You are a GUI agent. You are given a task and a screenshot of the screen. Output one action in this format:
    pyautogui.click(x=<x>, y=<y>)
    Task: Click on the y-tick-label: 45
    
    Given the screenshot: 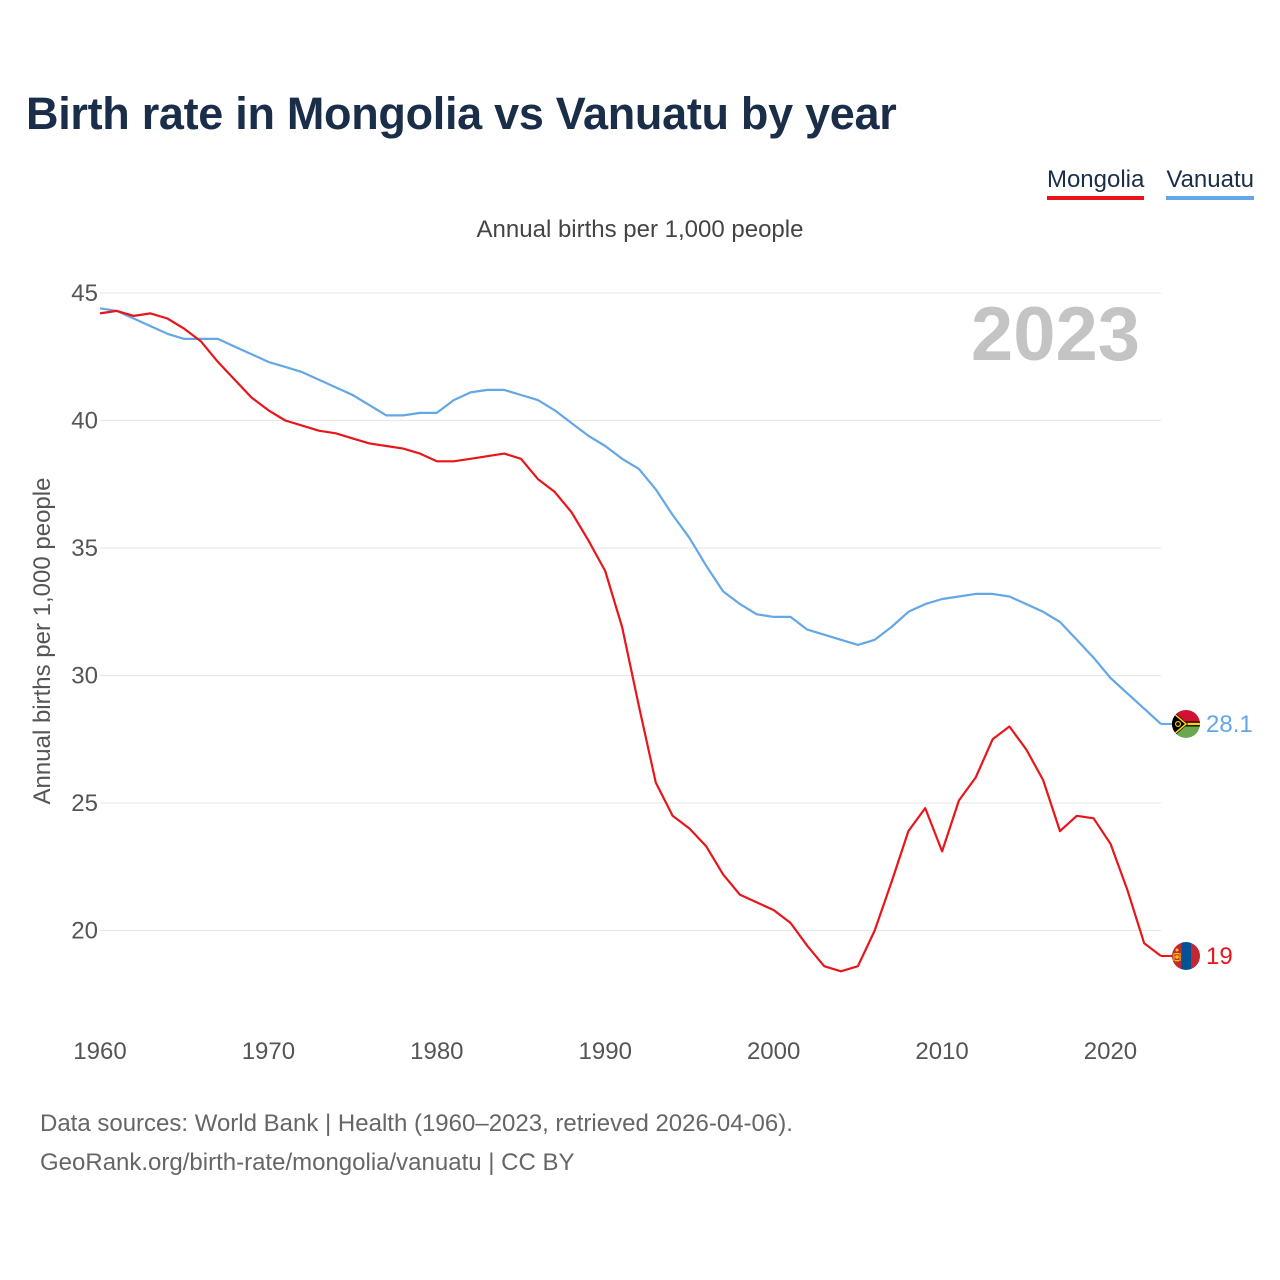 What is the action you would take?
    pyautogui.click(x=84, y=293)
    